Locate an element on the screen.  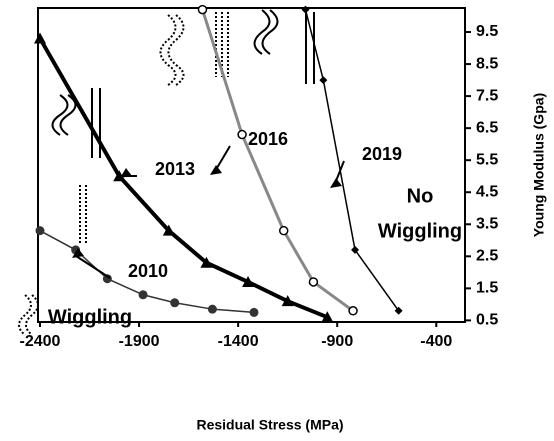
x-axis-title: Residual Stress (MPa) is located at coordinates (269, 425).